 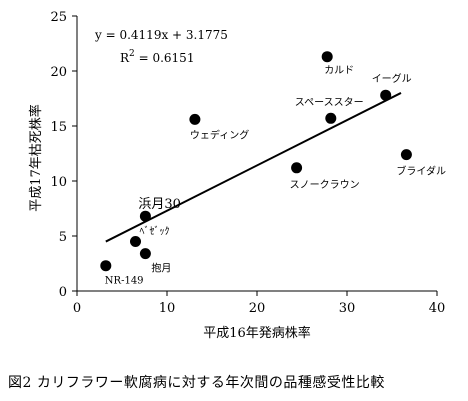 What do you see at coordinates (36, 158) in the screenshot?
I see `y-axis-title: 平成17年枯死株率` at bounding box center [36, 158].